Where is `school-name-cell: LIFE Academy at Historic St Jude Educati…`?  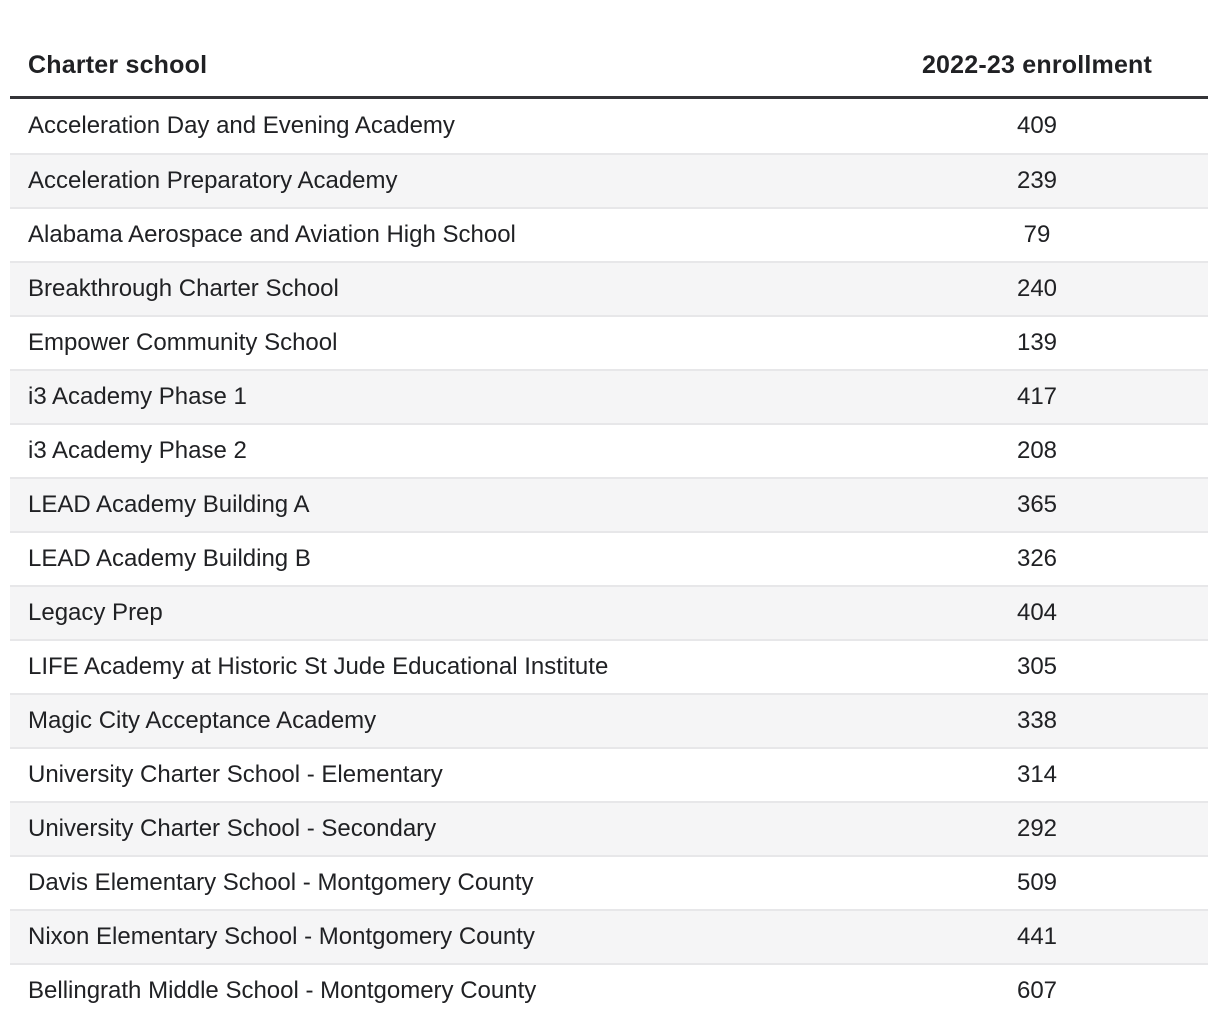 school-name-cell: LIFE Academy at Historic St Jude Educati… is located at coordinates (318, 666).